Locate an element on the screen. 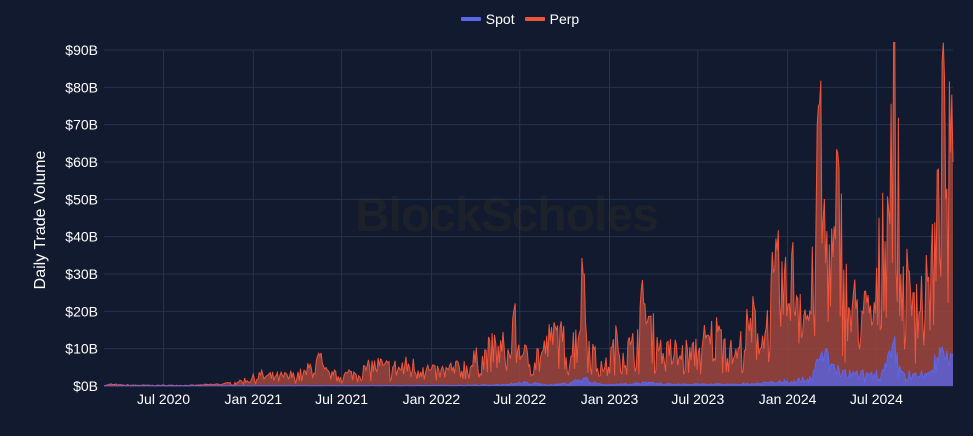 This screenshot has width=973, height=436. legend: Spot Perp is located at coordinates (486, 19).